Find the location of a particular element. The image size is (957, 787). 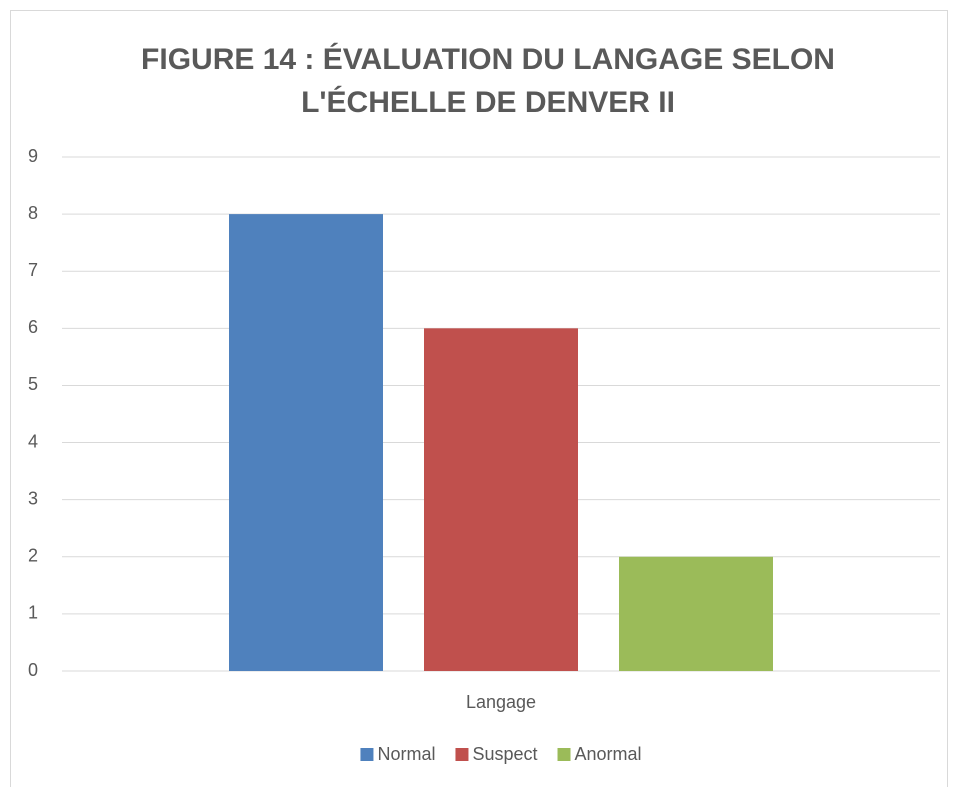

y-tick-label: 6 is located at coordinates (33, 327).